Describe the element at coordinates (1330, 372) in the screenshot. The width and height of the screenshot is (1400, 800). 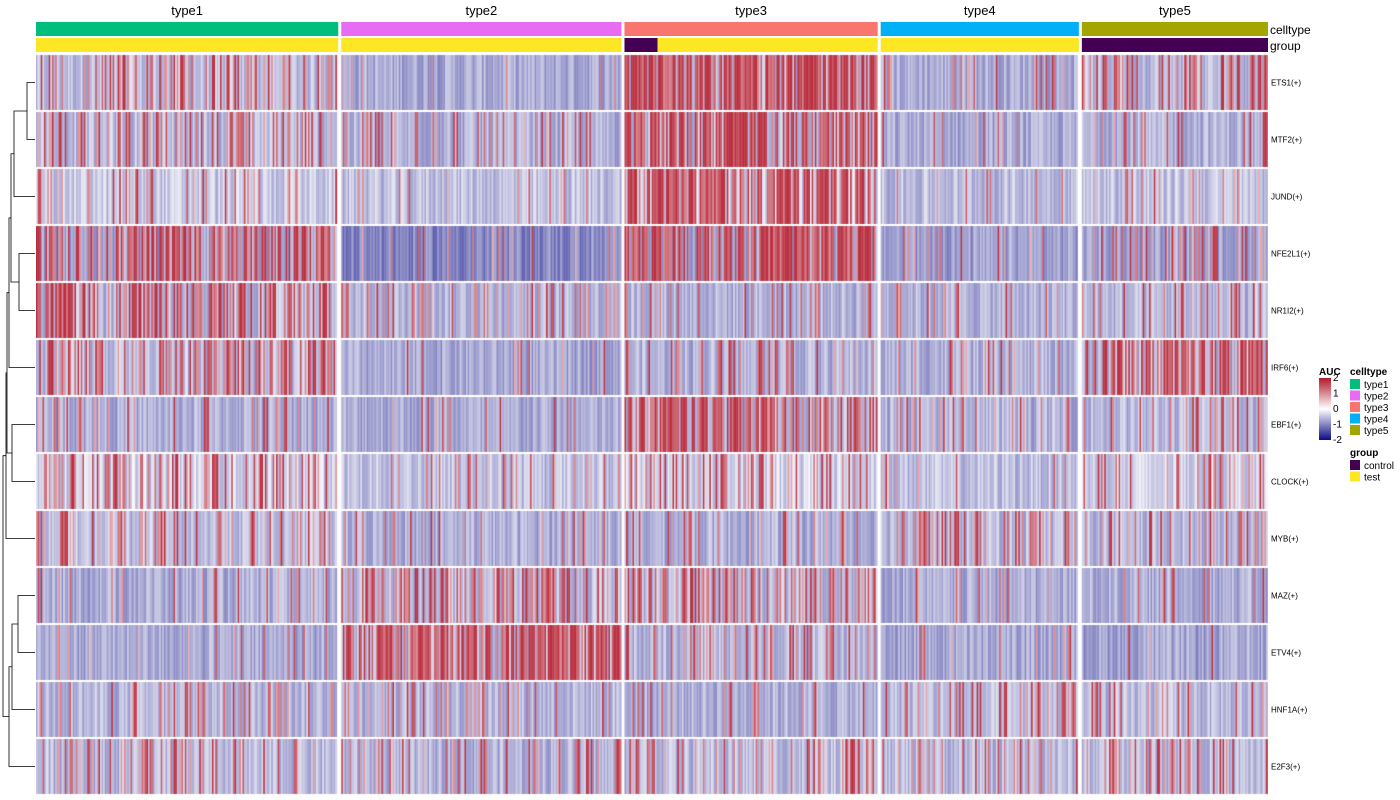
I see `legend-title-auc: AUC` at that location.